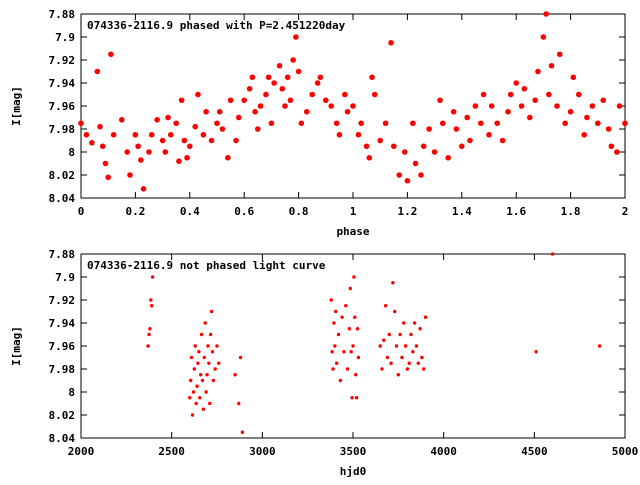 This screenshot has height=485, width=640. Describe the element at coordinates (81, 211) in the screenshot. I see `x-tick-label: 0` at that location.